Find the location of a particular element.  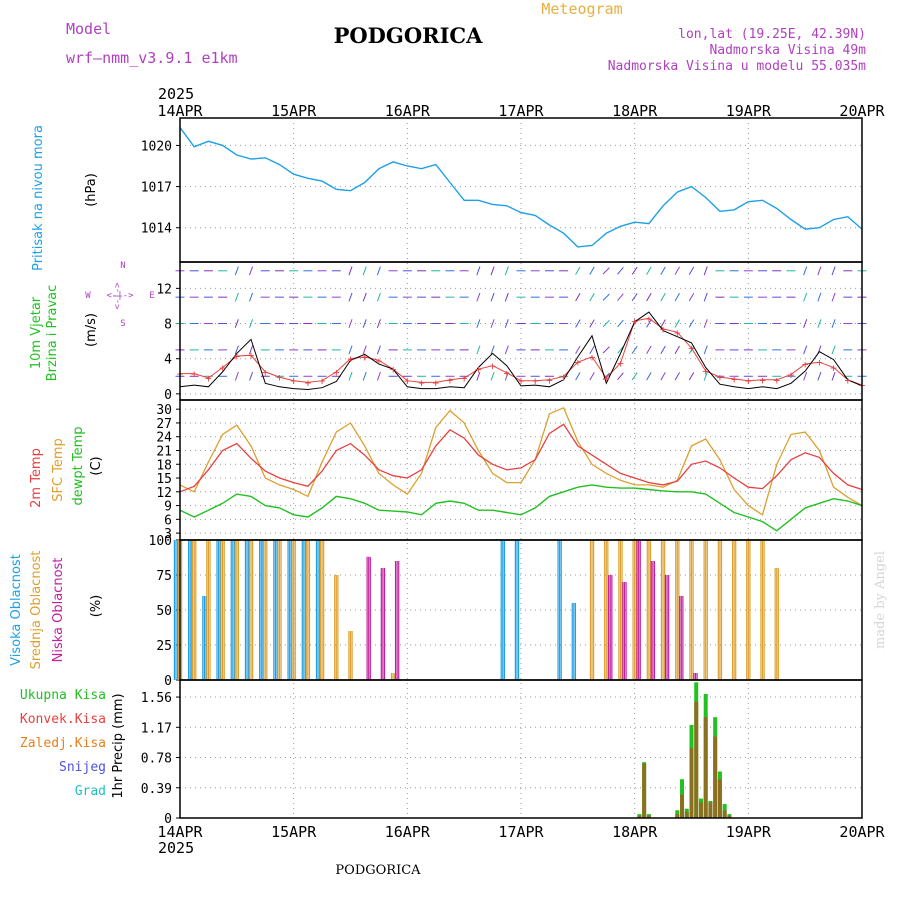

elevation-label: Nadmorska Visina 49m is located at coordinates (787, 50).